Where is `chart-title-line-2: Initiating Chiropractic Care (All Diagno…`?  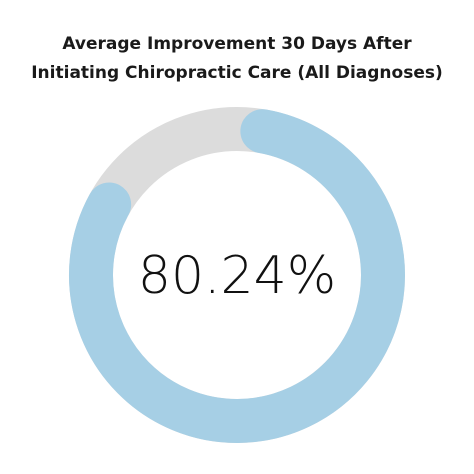
chart-title-line-2: Initiating Chiropractic Care (All Diagno… is located at coordinates (237, 73).